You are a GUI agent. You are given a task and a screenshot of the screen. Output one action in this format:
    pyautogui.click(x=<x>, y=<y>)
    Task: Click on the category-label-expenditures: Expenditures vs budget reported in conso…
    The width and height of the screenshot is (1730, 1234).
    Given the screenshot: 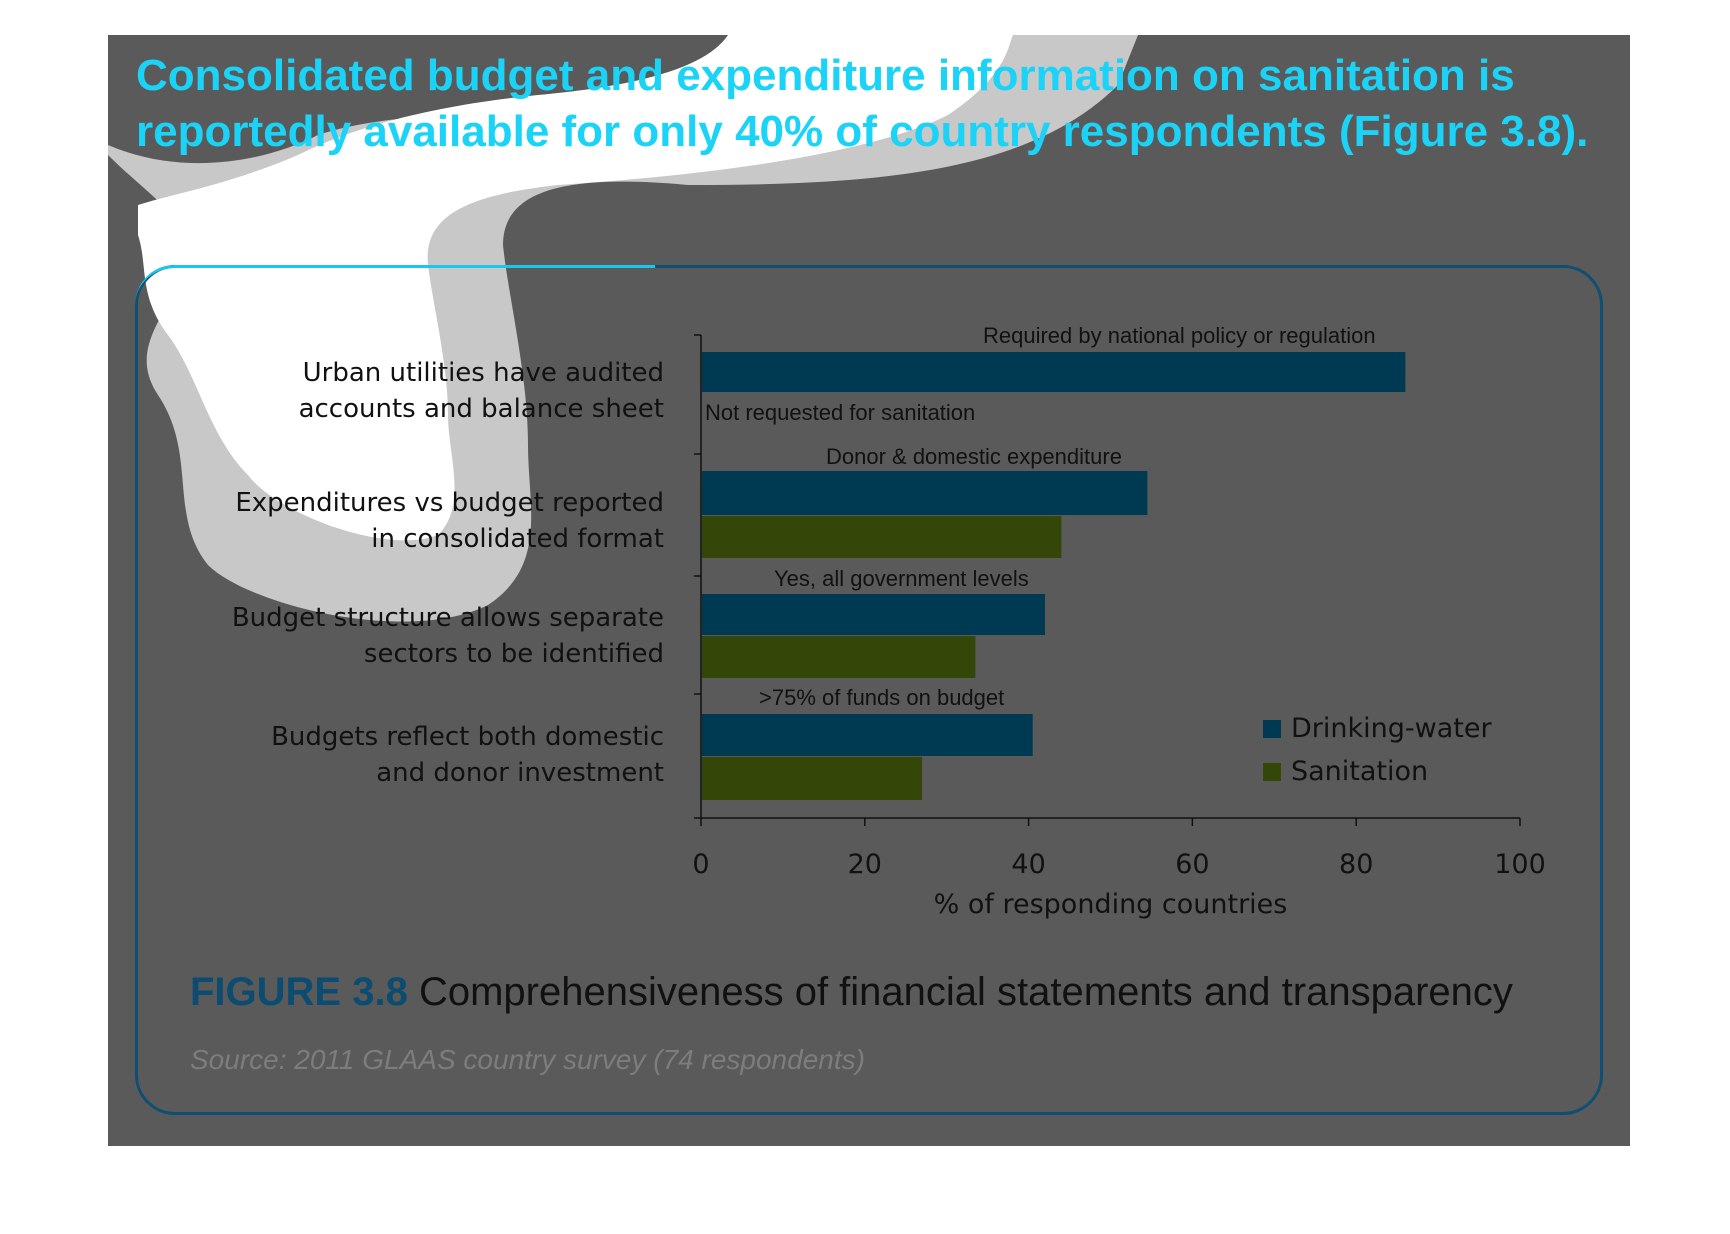 What is the action you would take?
    pyautogui.click(x=449, y=521)
    